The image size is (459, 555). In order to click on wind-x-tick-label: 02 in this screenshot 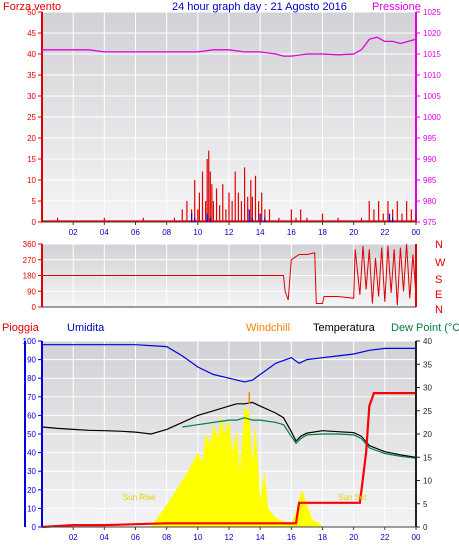, I will do `click(73, 232)`.